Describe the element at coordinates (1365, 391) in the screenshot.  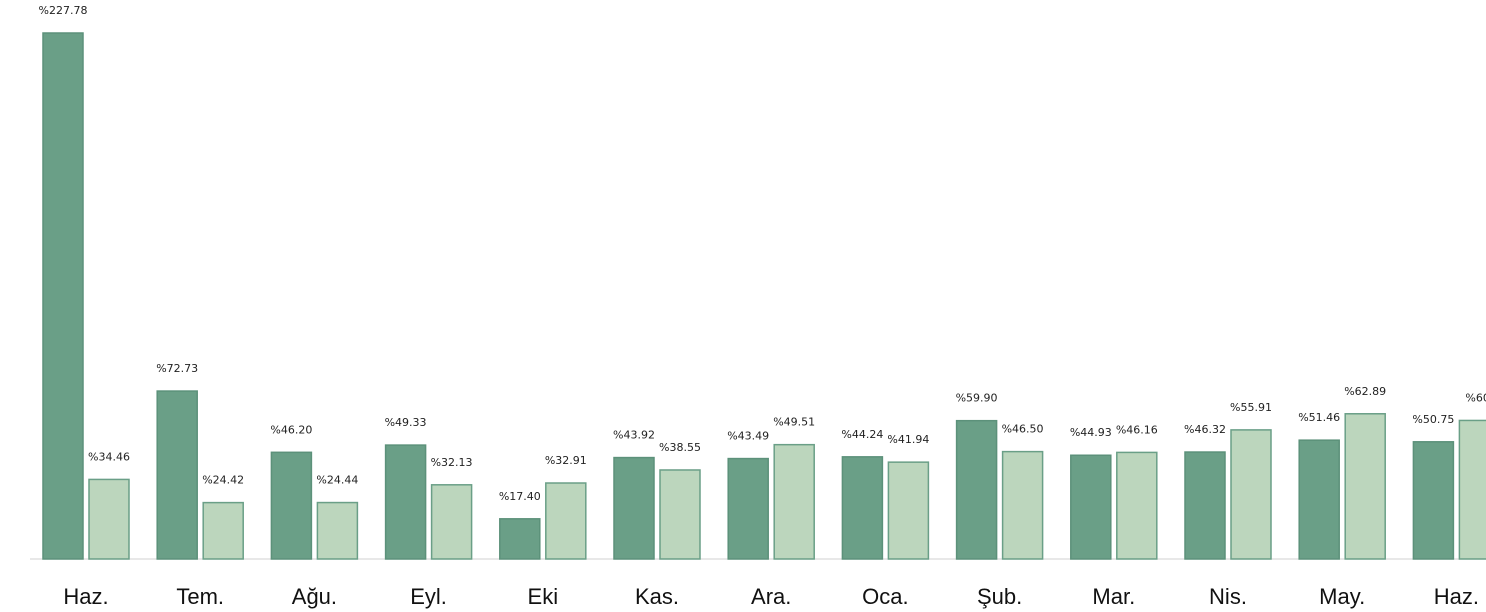
I see `value-label-series2-12: %62.89` at that location.